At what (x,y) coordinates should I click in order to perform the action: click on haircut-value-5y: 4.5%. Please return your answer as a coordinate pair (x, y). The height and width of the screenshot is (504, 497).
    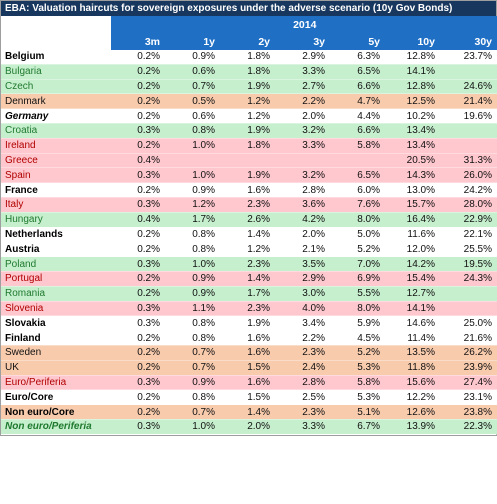
    Looking at the image, I should click on (358, 338).